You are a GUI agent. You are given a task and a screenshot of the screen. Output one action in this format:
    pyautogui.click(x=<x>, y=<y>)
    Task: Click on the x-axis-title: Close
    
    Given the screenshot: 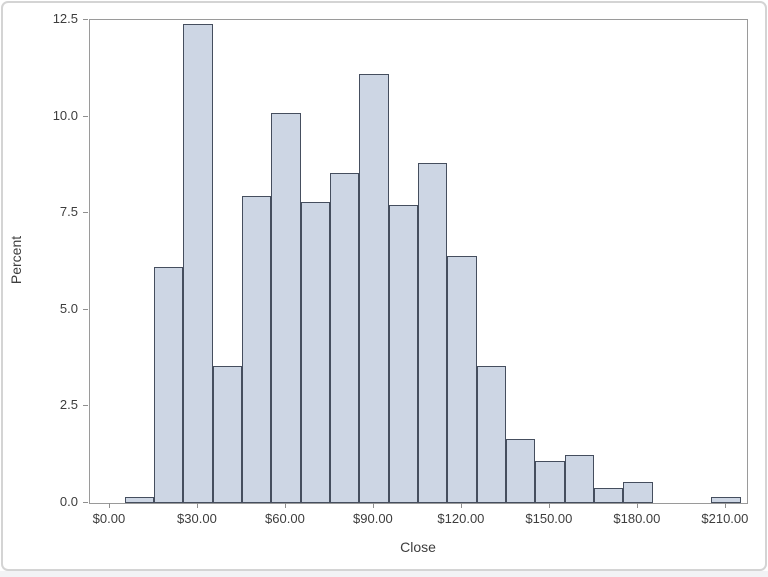 What is the action you would take?
    pyautogui.click(x=418, y=547)
    